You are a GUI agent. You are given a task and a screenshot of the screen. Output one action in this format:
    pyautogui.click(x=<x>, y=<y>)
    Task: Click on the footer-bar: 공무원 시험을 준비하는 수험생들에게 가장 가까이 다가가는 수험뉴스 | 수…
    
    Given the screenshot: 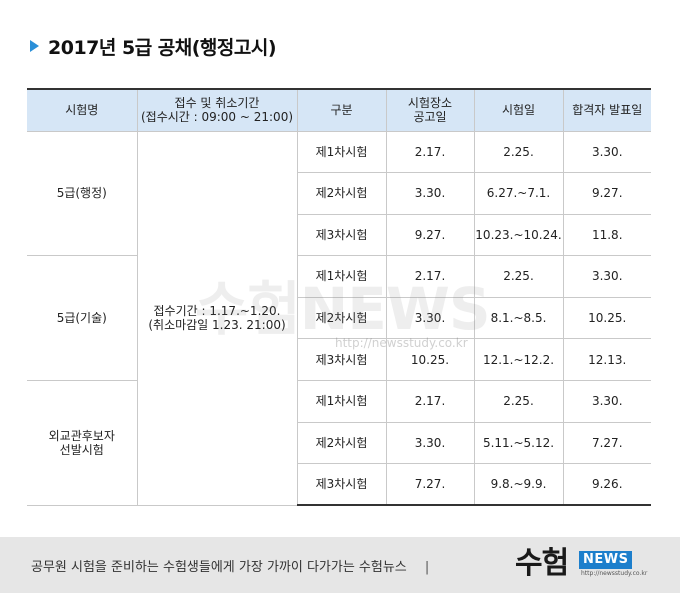 What is the action you would take?
    pyautogui.click(x=340, y=565)
    